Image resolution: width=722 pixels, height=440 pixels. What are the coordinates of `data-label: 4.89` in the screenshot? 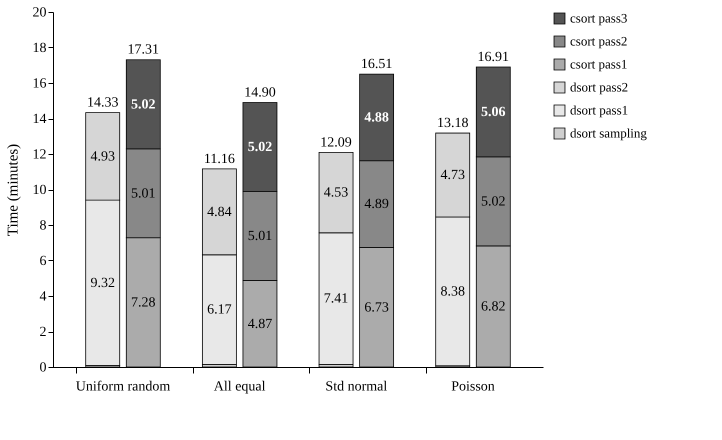 It's located at (376, 204).